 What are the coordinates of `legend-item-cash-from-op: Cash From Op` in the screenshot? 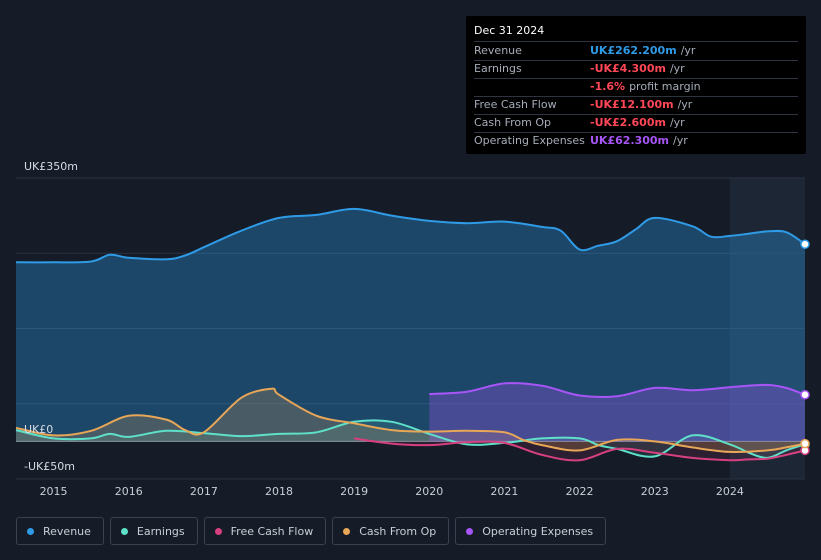 It's located at (391, 531).